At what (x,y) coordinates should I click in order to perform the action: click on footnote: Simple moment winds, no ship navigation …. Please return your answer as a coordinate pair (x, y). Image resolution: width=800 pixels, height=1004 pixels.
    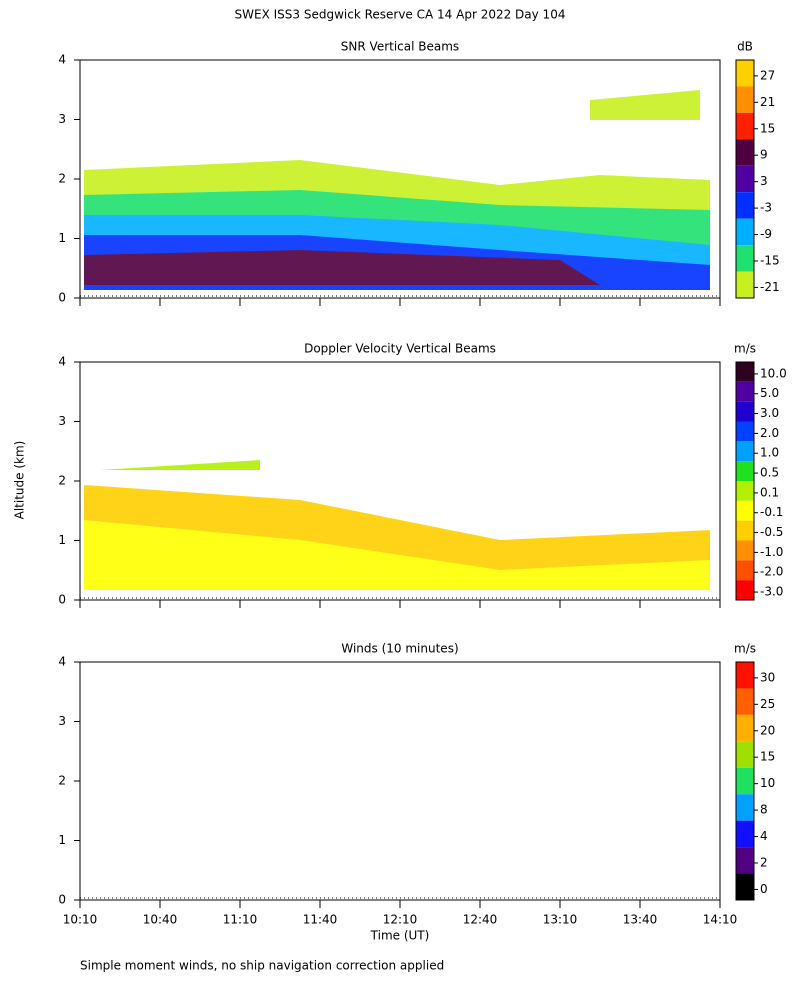
    Looking at the image, I should click on (262, 966).